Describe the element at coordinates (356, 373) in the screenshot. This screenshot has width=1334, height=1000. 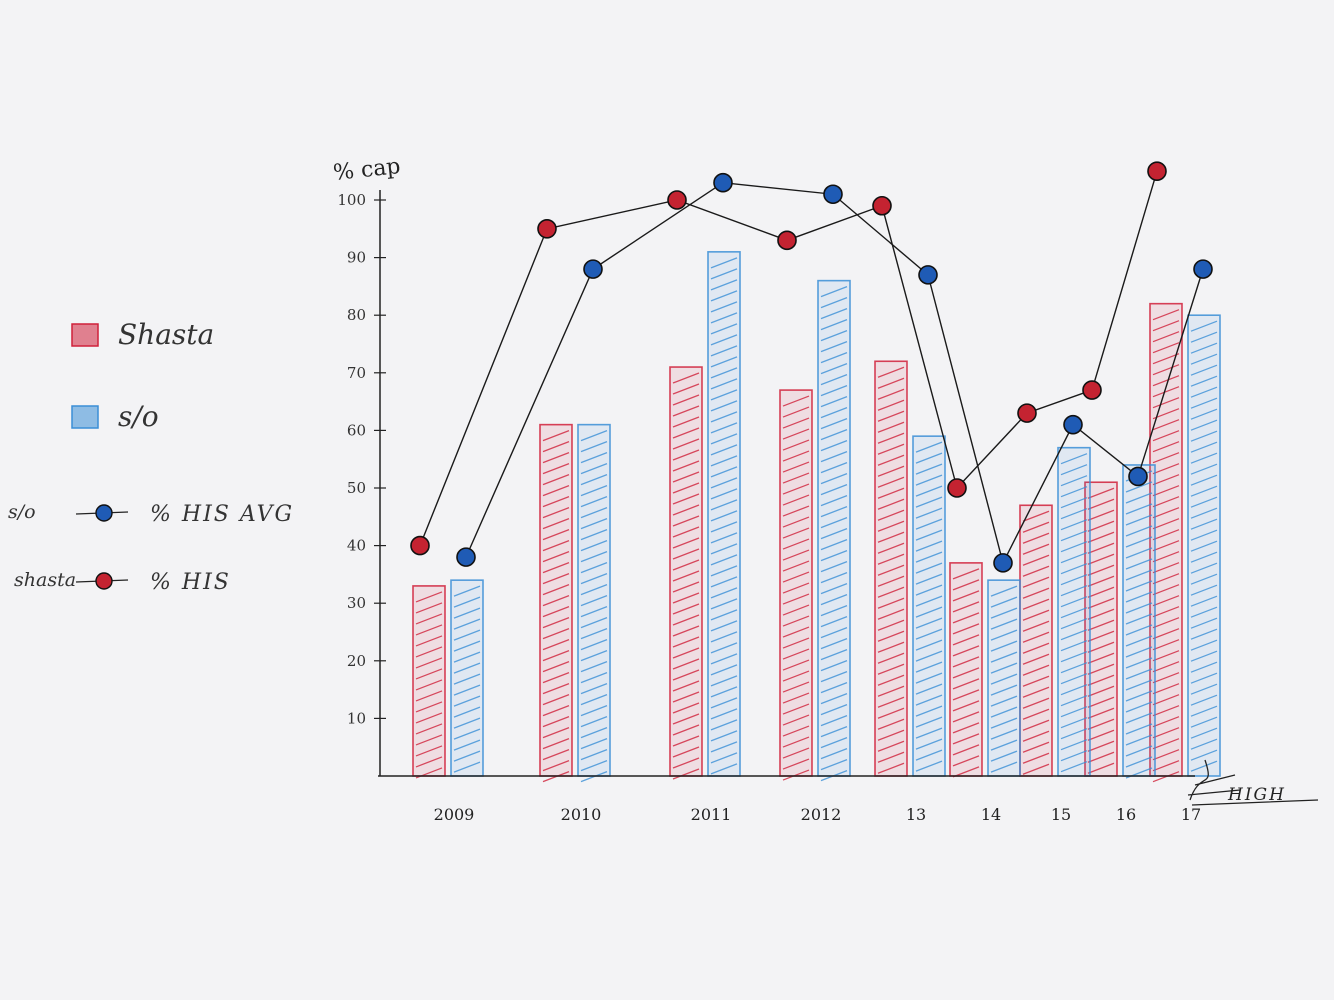
I see `y-tick-label: 70` at that location.